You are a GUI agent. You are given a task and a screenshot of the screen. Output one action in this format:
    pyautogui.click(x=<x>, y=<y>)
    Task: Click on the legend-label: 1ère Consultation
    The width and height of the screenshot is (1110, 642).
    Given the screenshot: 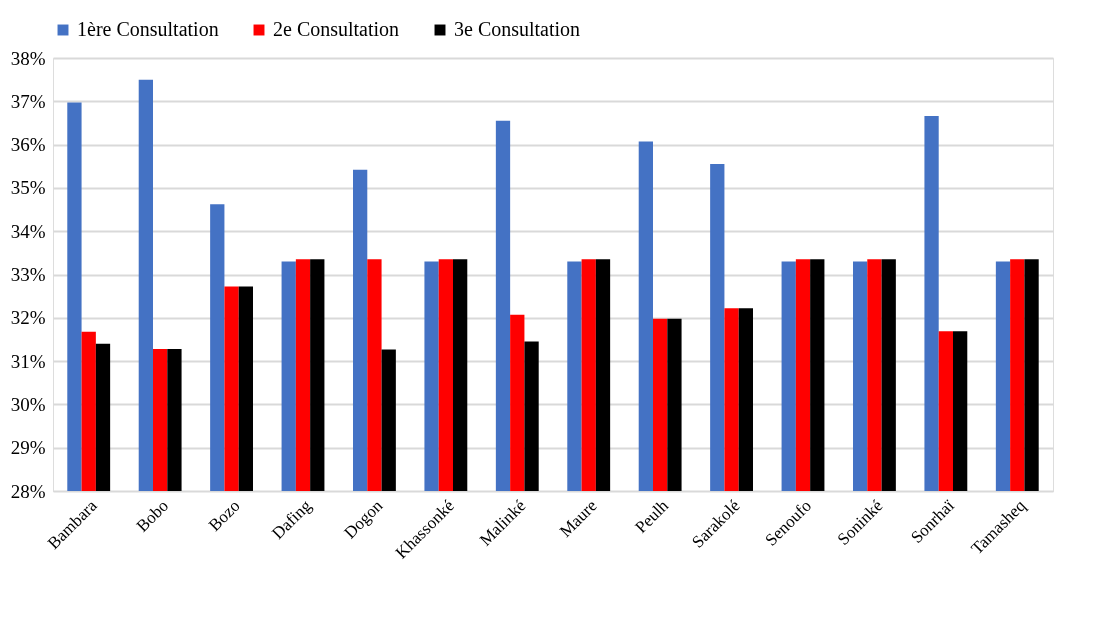 What is the action you would take?
    pyautogui.click(x=148, y=29)
    